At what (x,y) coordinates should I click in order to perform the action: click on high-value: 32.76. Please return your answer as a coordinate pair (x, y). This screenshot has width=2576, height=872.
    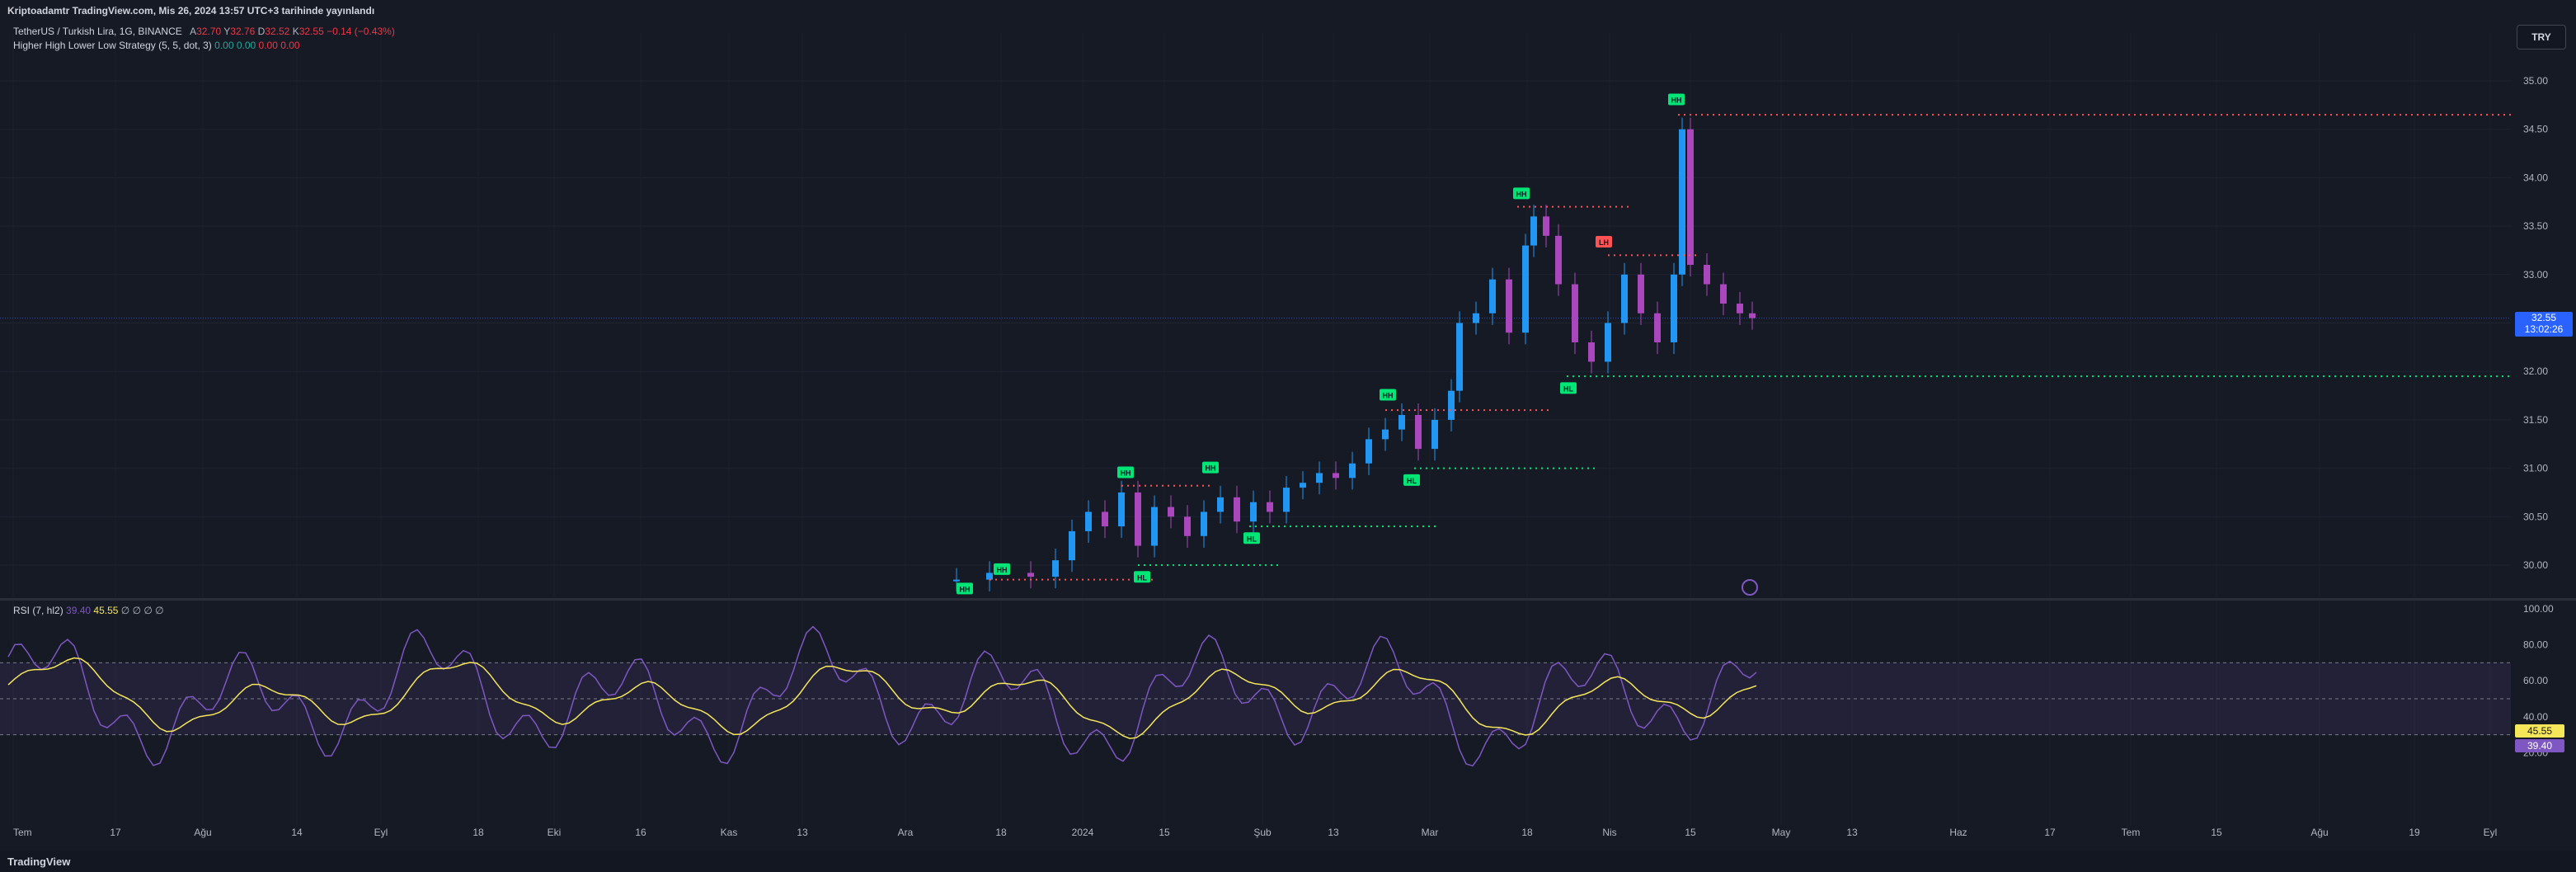
    Looking at the image, I should click on (243, 31).